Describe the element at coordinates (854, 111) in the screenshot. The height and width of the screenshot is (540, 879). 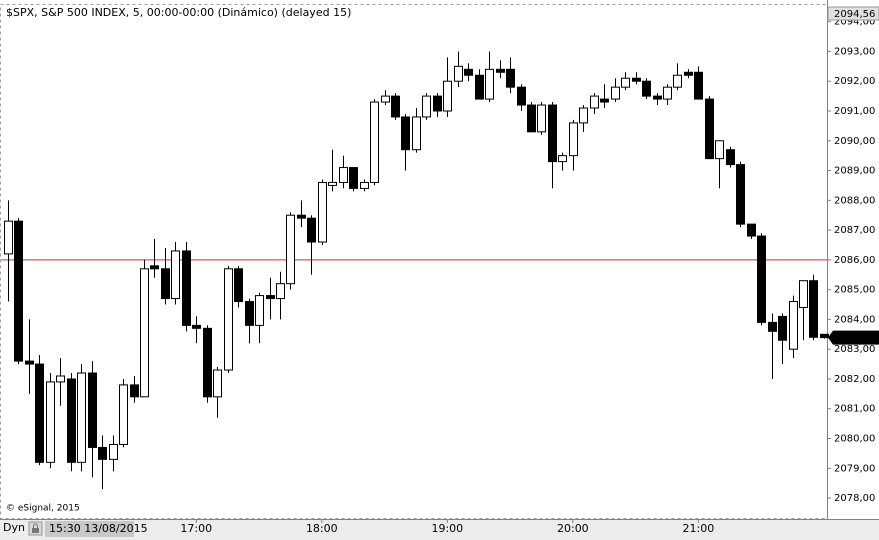
I see `y-tick-label: 2091,00` at that location.